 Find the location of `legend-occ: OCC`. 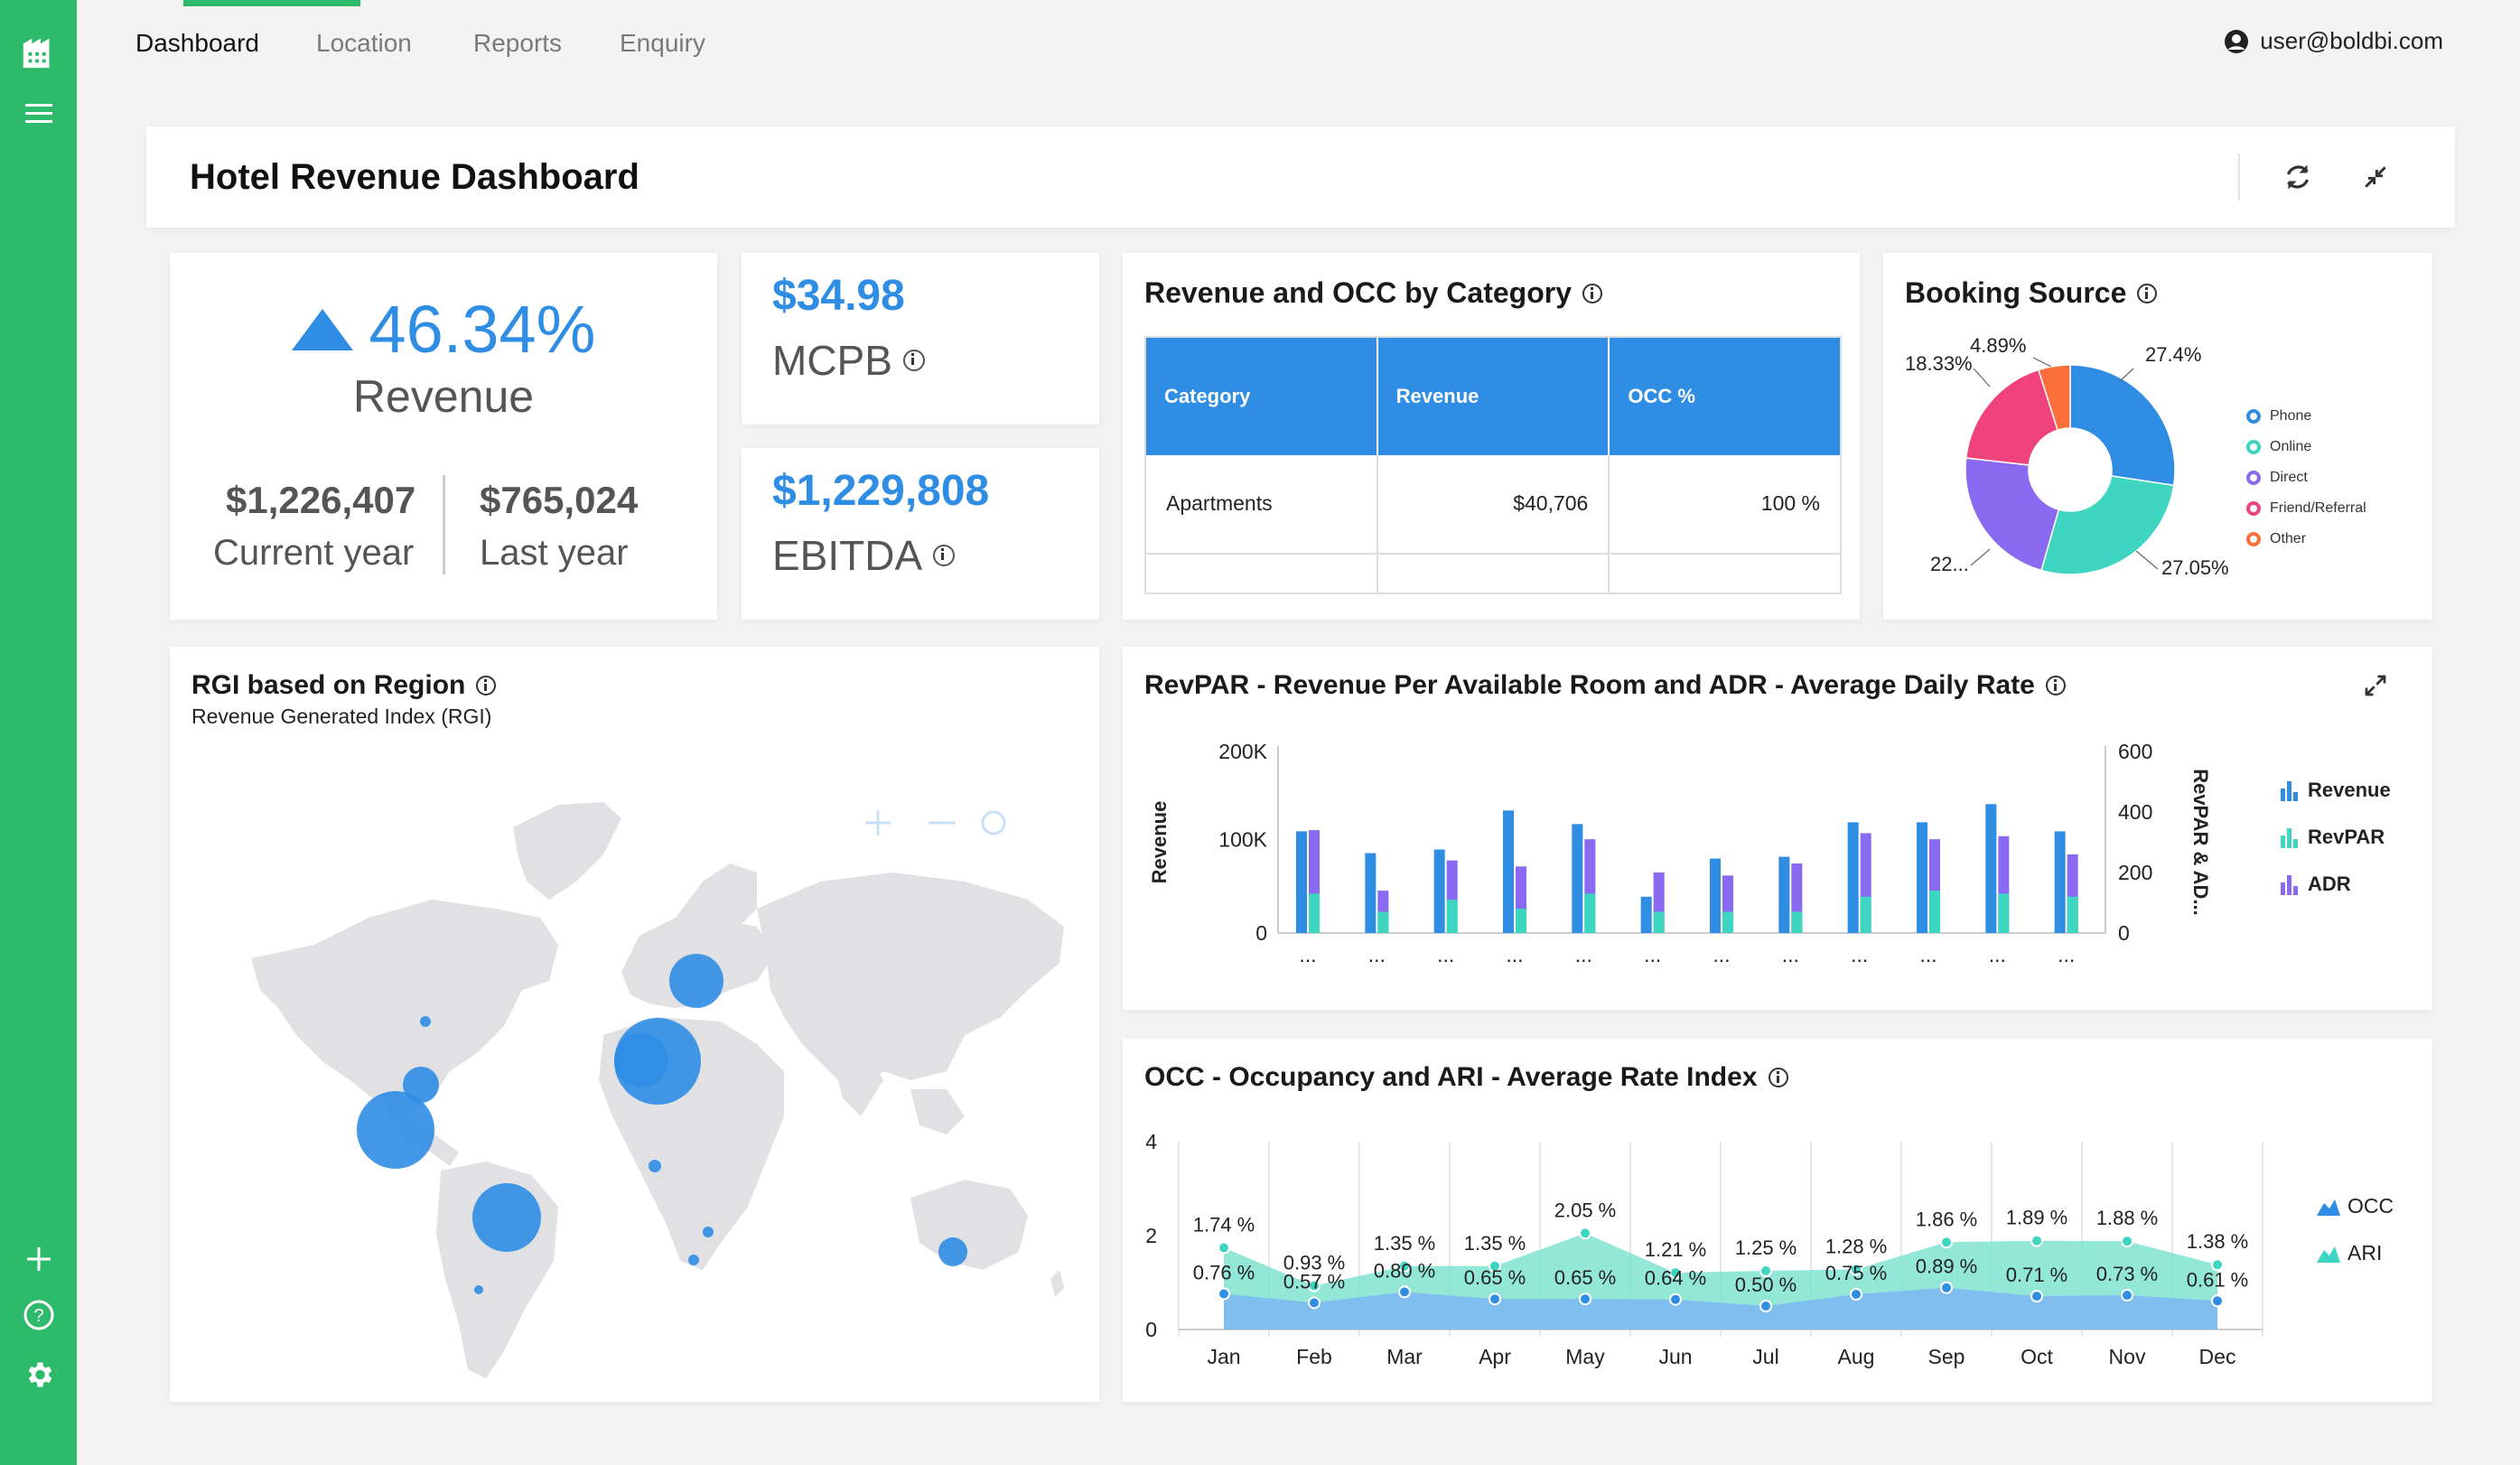

legend-occ: OCC is located at coordinates (2355, 1206).